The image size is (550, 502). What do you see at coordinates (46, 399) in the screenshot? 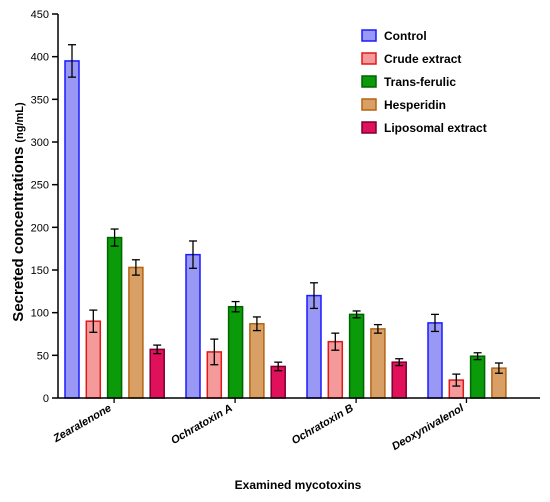
I see `y-tick-label: 0` at bounding box center [46, 399].